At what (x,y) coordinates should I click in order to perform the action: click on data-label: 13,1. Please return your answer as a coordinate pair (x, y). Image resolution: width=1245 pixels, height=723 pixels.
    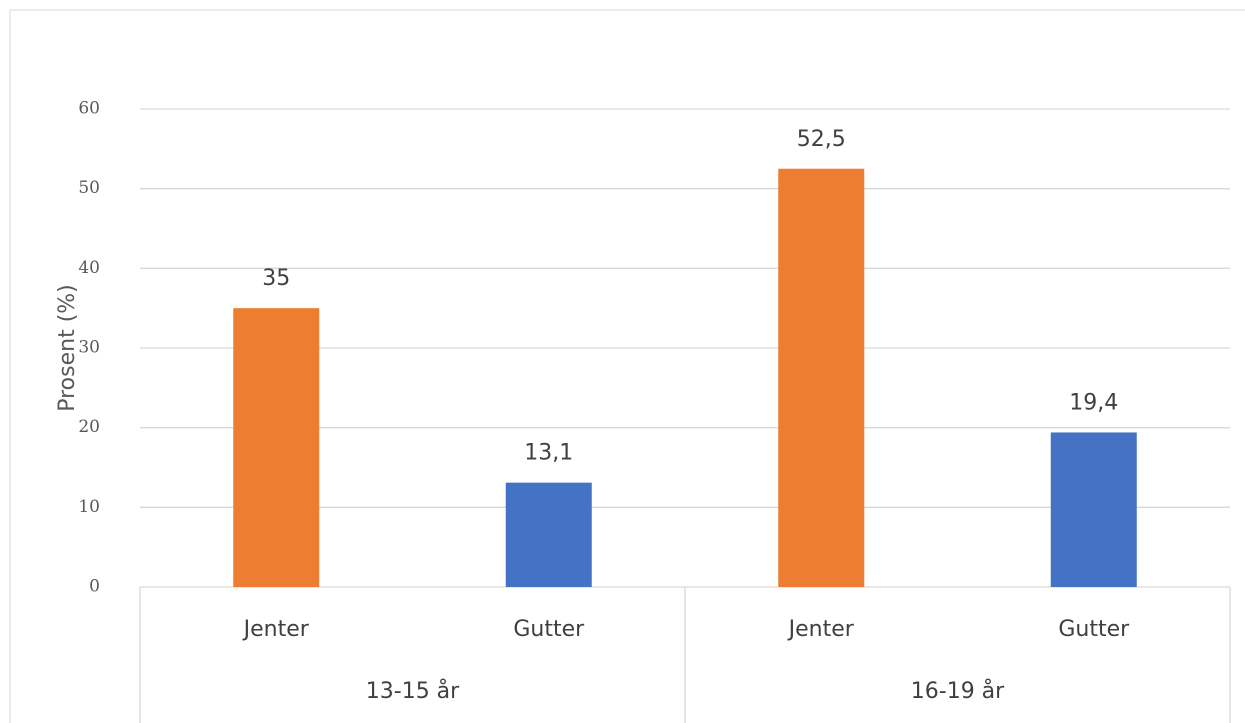
    Looking at the image, I should click on (548, 453).